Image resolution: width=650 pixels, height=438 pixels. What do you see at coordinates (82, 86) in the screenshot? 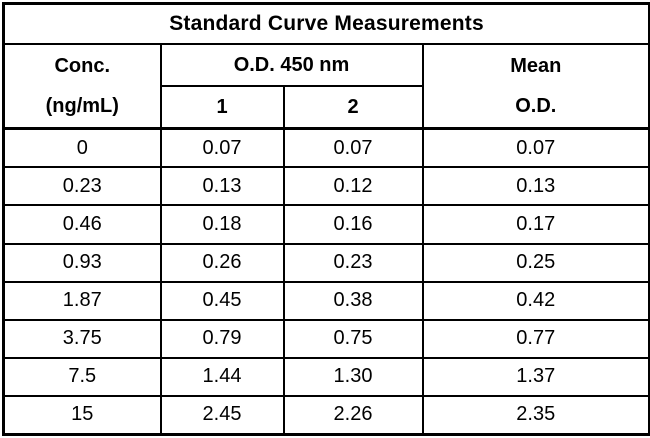
I see `conc-column-header: Conc. (ng/mL)` at bounding box center [82, 86].